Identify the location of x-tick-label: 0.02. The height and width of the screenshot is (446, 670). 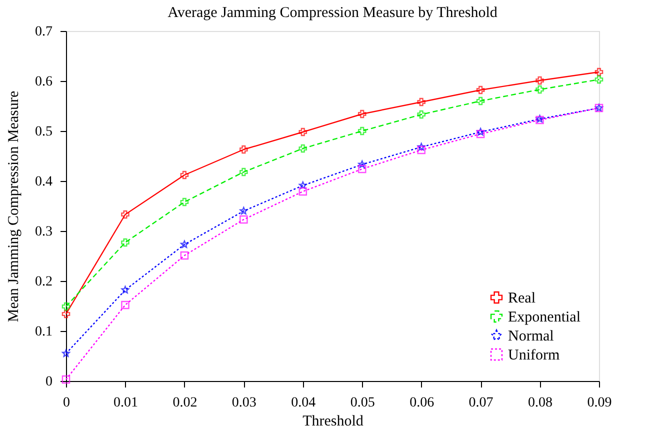
(185, 403).